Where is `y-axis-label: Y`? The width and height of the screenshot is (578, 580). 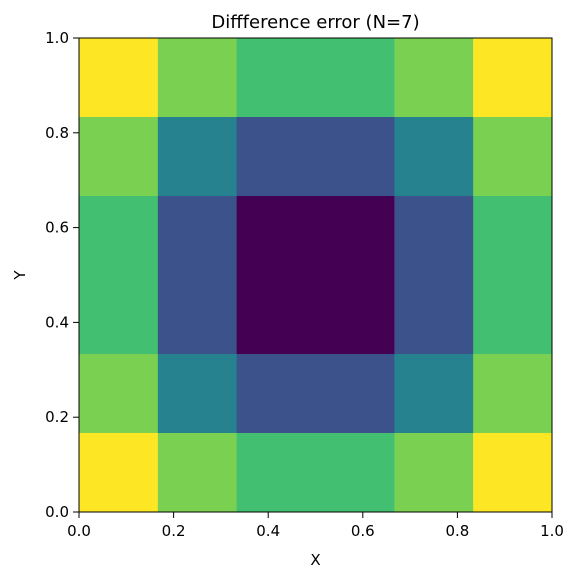
y-axis-label: Y is located at coordinates (20, 275).